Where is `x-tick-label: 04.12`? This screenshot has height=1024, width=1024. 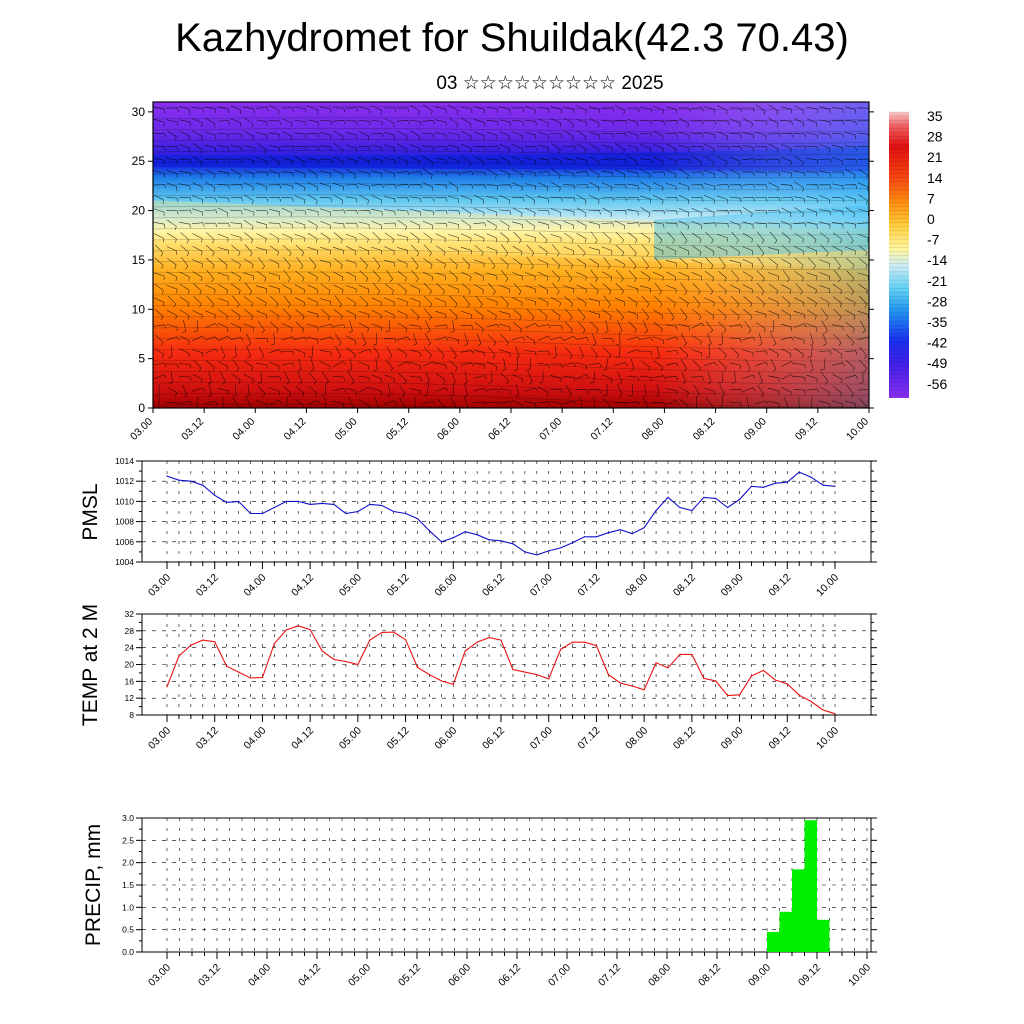
x-tick-label: 04.12 is located at coordinates (302, 585).